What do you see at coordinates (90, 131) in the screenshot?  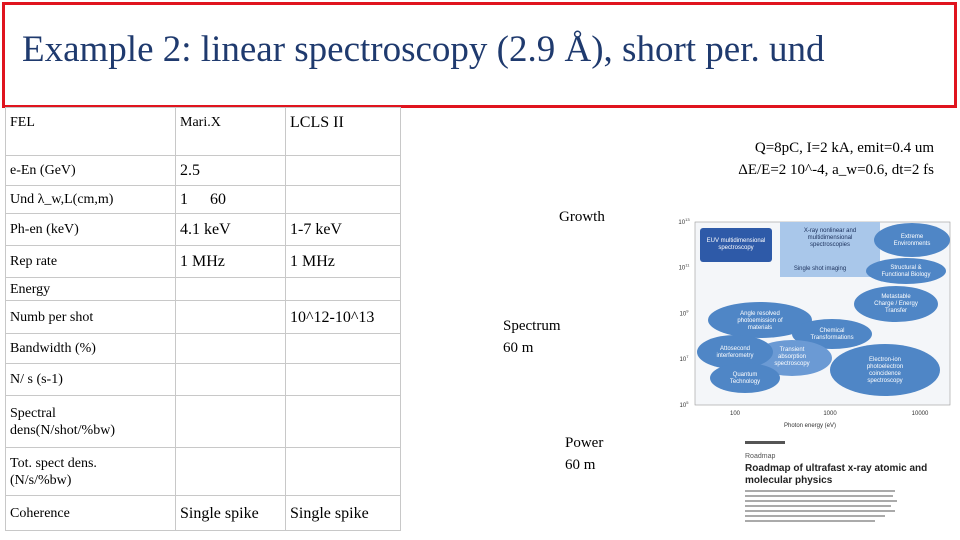 I see `cell: FEL` at bounding box center [90, 131].